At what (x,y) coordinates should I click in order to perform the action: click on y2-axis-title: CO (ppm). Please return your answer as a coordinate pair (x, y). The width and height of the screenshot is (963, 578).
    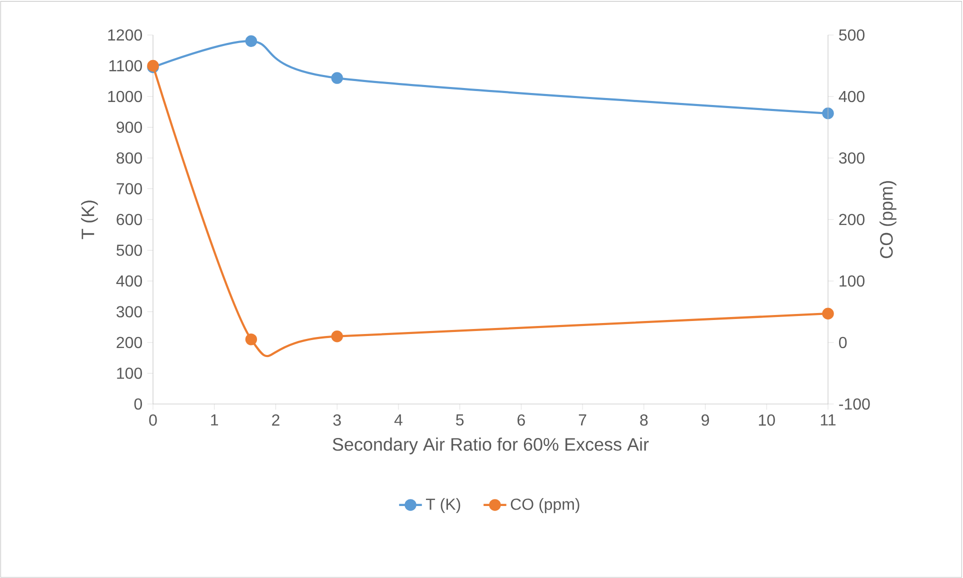
    Looking at the image, I should click on (888, 219).